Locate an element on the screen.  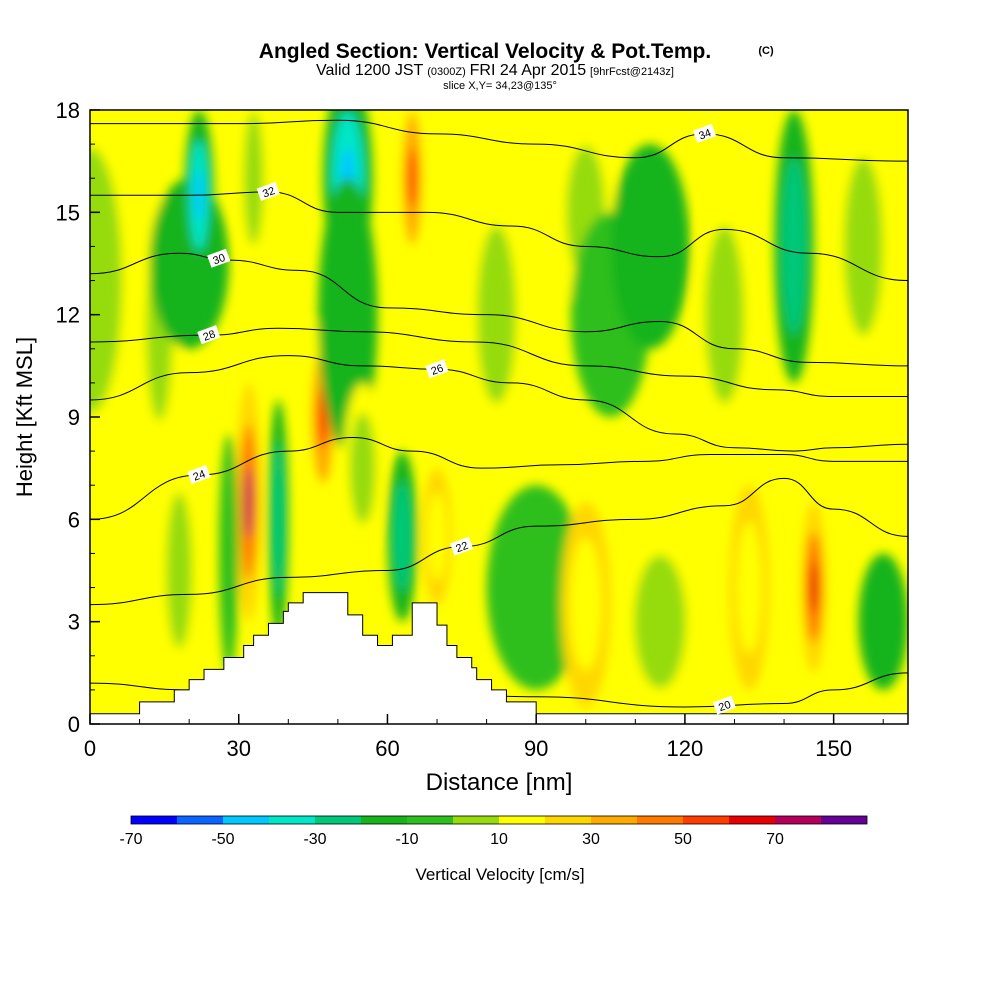
isentrope-label-text: 22 is located at coordinates (462, 547).